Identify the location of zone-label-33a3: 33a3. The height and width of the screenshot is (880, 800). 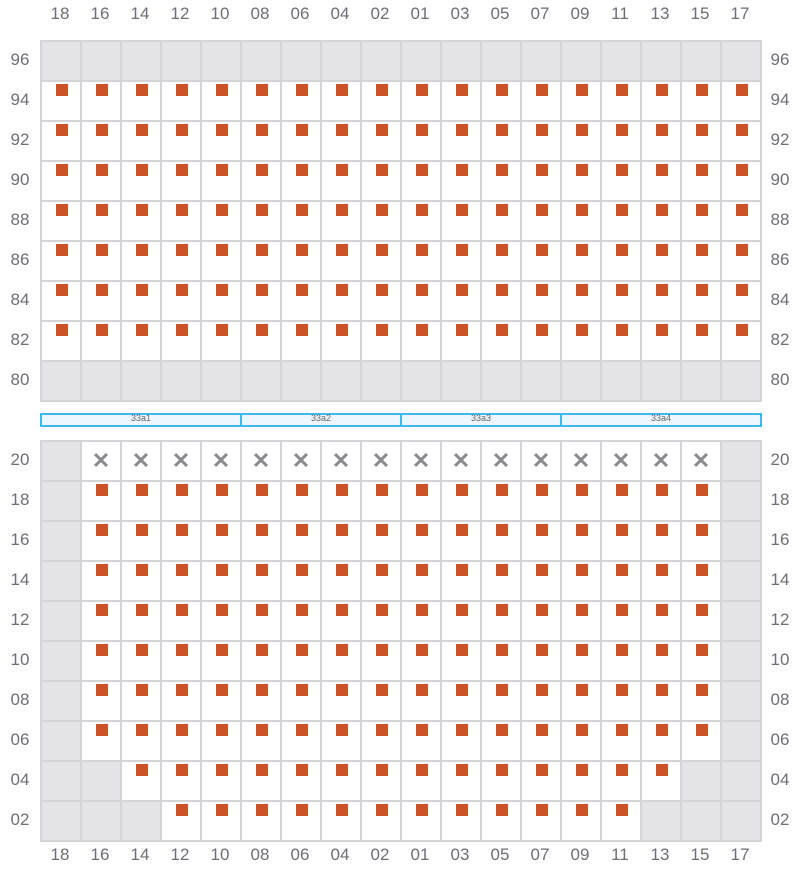
(481, 420).